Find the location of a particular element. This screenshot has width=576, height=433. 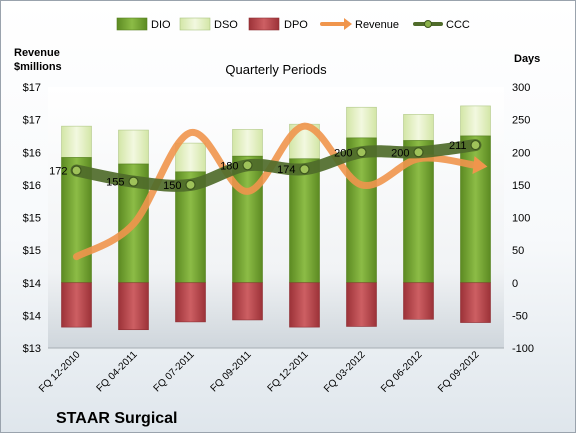

right-tick-label: 300 is located at coordinates (521, 88).